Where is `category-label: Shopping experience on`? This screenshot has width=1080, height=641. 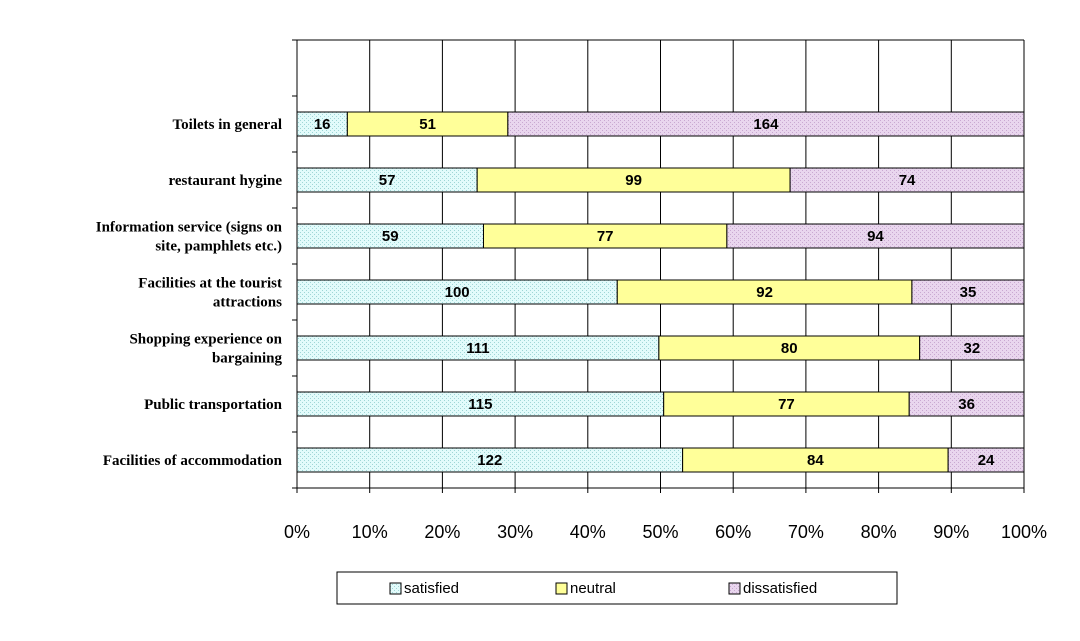
category-label: Shopping experience on is located at coordinates (205, 340).